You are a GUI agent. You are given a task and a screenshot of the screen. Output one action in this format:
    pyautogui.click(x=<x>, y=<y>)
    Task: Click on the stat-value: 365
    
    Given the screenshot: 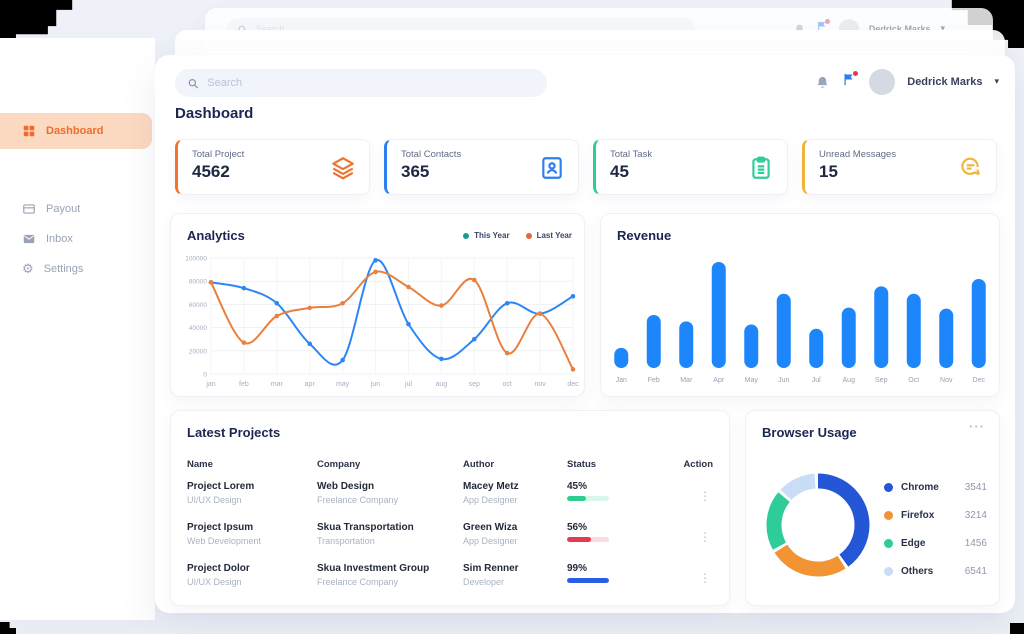 What is the action you would take?
    pyautogui.click(x=415, y=171)
    